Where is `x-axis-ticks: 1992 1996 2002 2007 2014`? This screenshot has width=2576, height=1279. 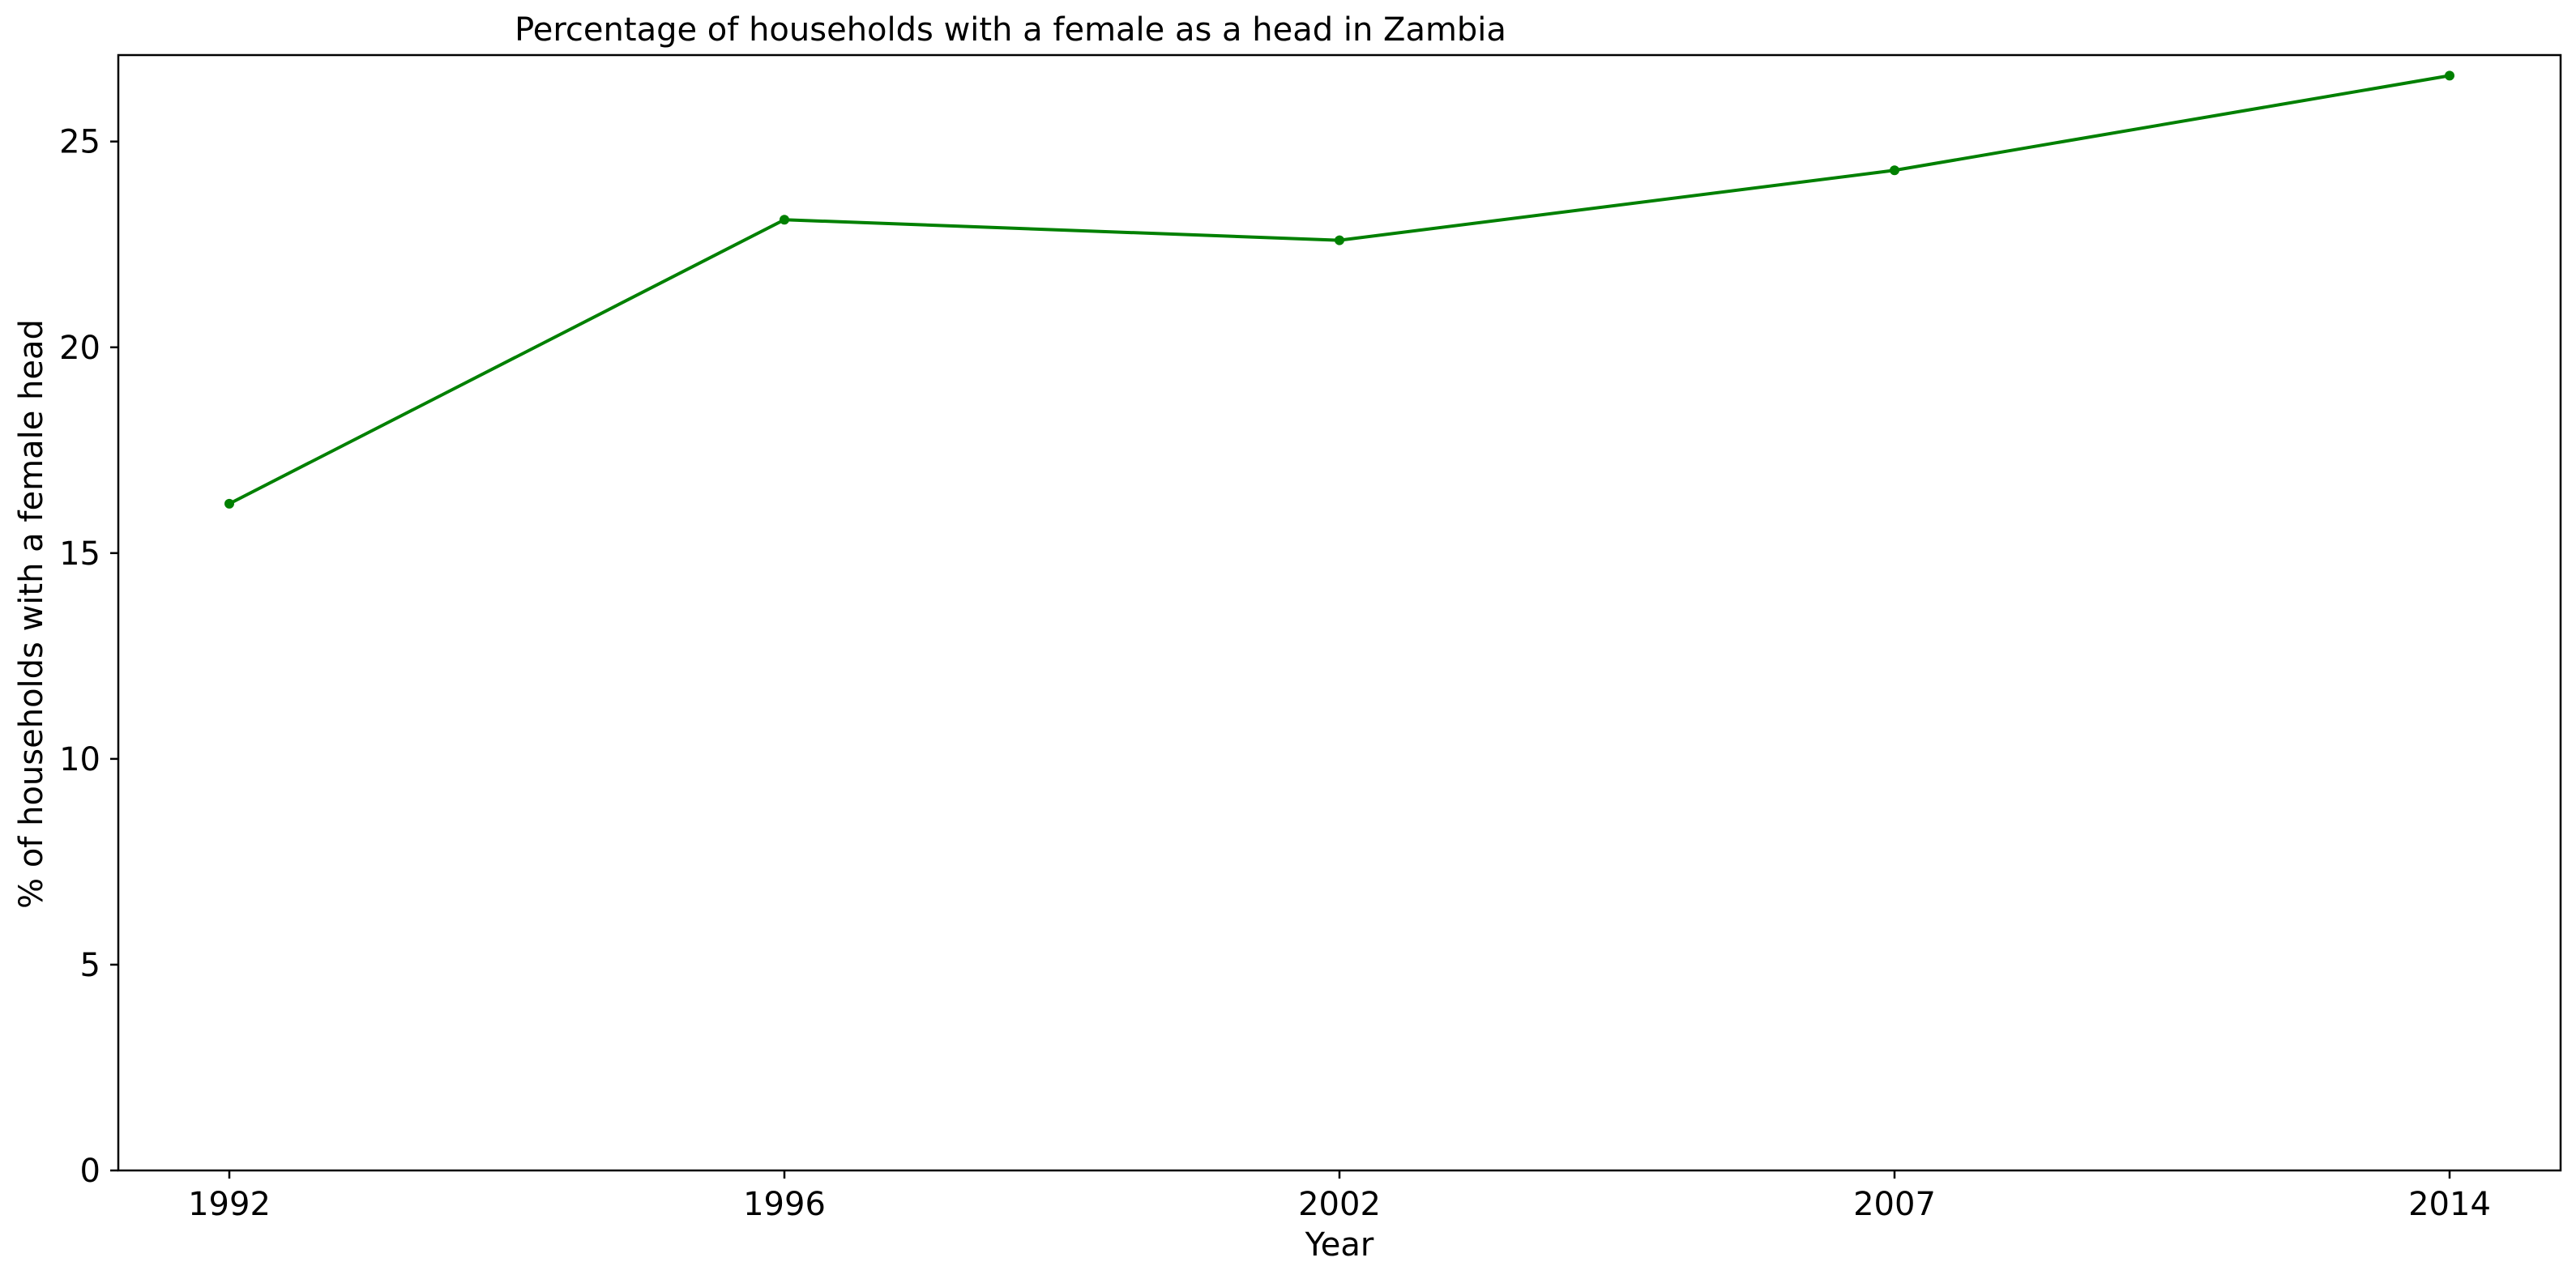
x-axis-ticks: 1992 1996 2002 2007 2014 is located at coordinates (1339, 1196).